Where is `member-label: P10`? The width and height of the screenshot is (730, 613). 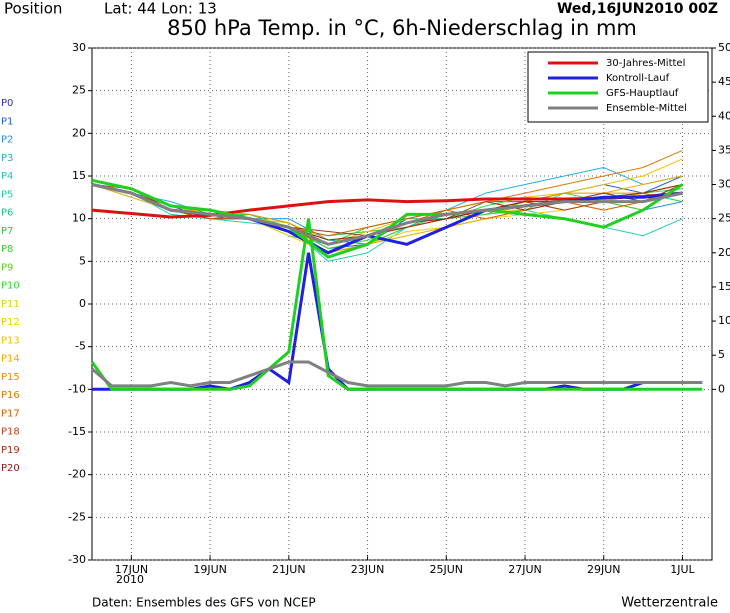 member-label: P10 is located at coordinates (10, 286).